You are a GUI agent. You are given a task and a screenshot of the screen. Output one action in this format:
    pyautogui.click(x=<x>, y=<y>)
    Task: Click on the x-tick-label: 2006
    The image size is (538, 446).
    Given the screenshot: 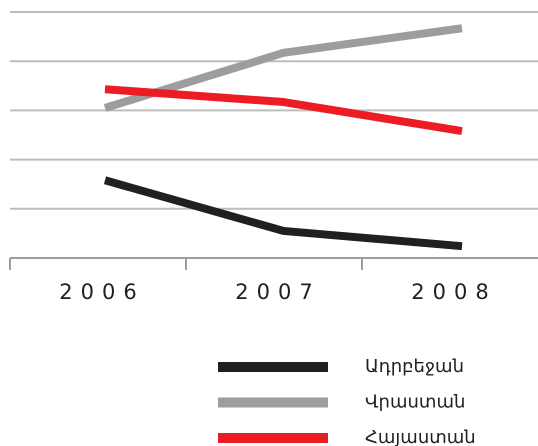 What is the action you would take?
    pyautogui.click(x=101, y=292)
    